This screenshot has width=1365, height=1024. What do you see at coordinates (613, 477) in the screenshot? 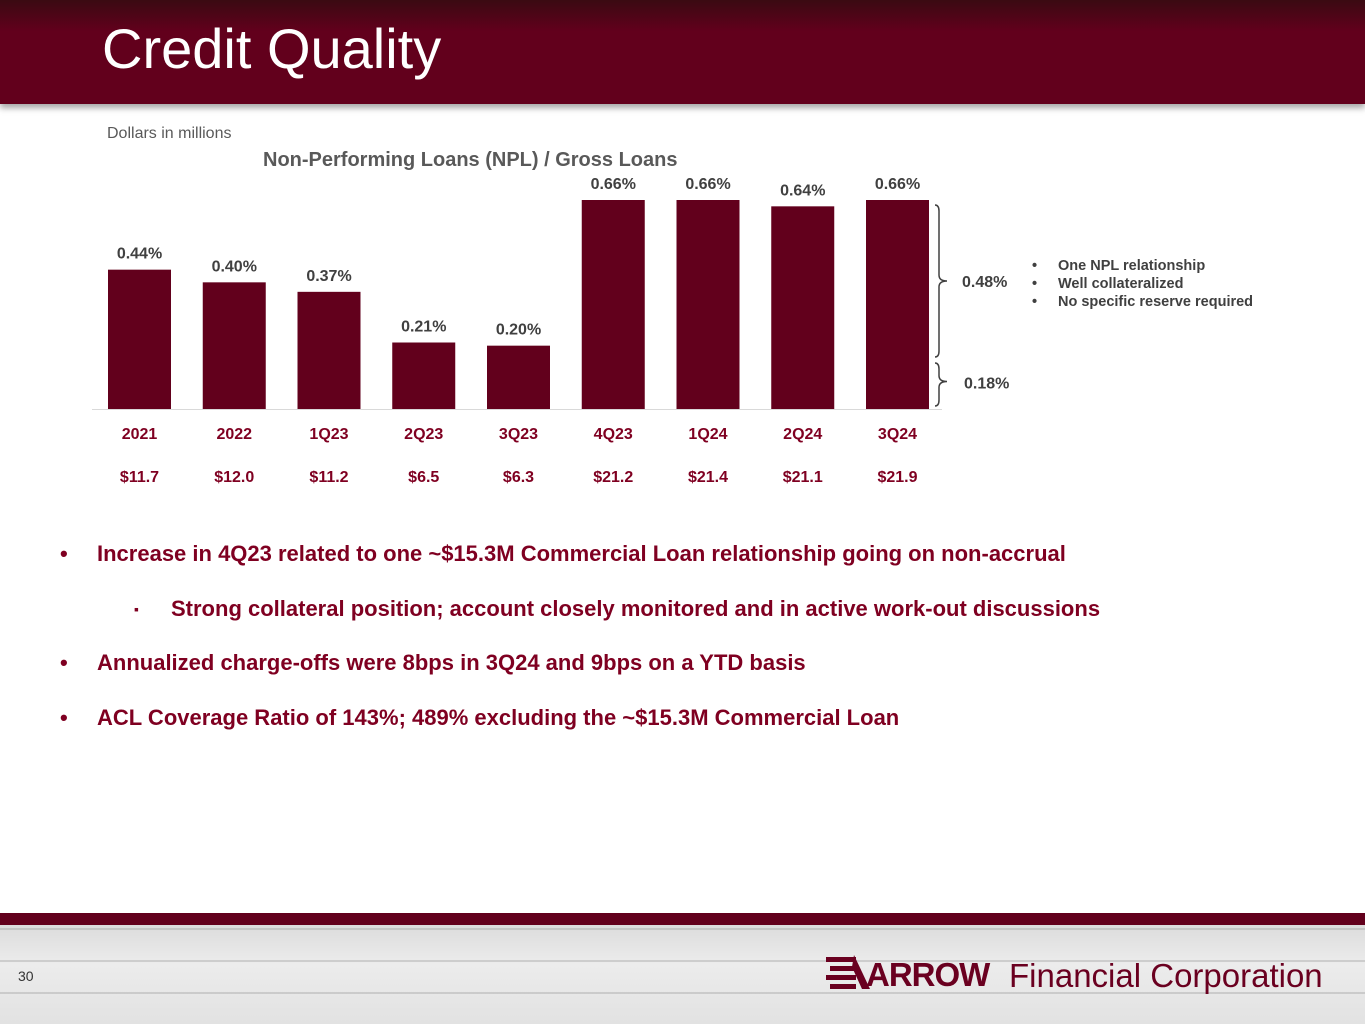
I see `npl-amount-label: $21.2` at bounding box center [613, 477].